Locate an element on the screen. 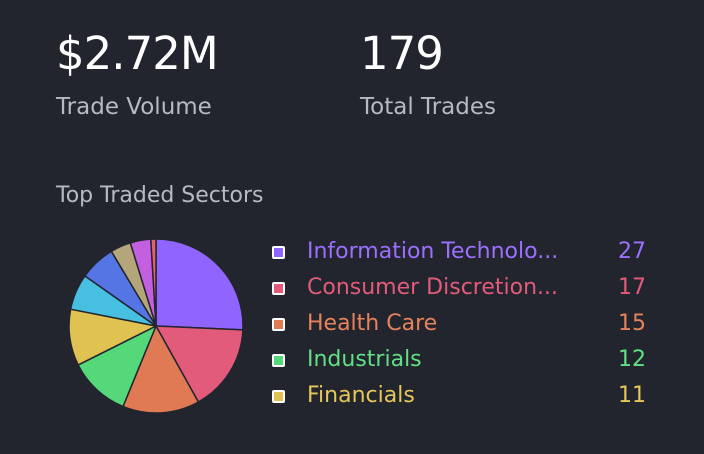 Image resolution: width=704 pixels, height=454 pixels. legend-item: Consumer Discretion... 17 is located at coordinates (461, 288).